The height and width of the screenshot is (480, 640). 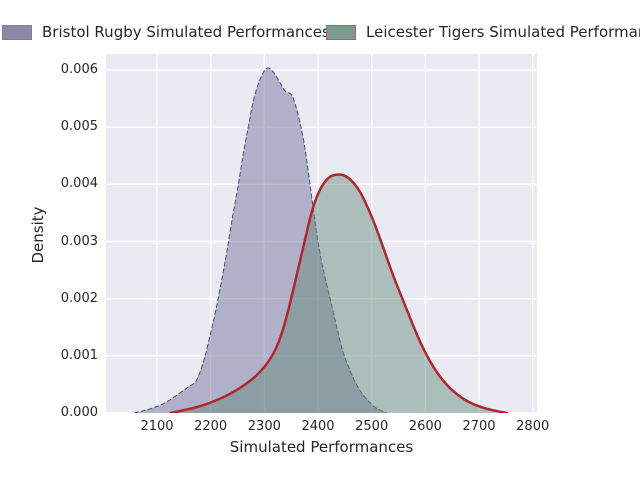 I want to click on legend-entry-leicester: Leicester Tigers Simulated Performances, so click(x=483, y=32).